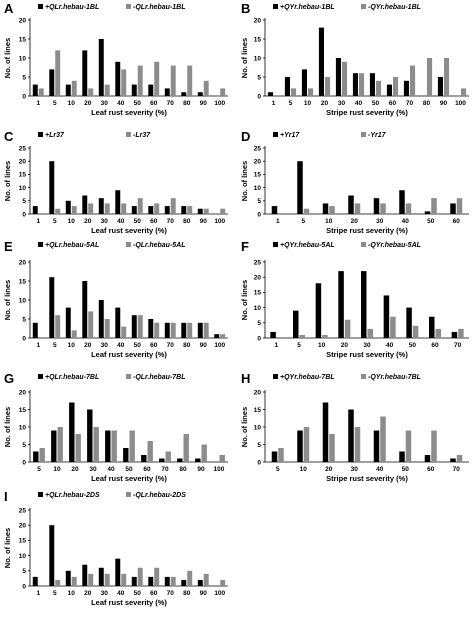  Describe the element at coordinates (159, 7) in the screenshot. I see `legend-label-negative: -QLr.hebau-1BL` at that location.